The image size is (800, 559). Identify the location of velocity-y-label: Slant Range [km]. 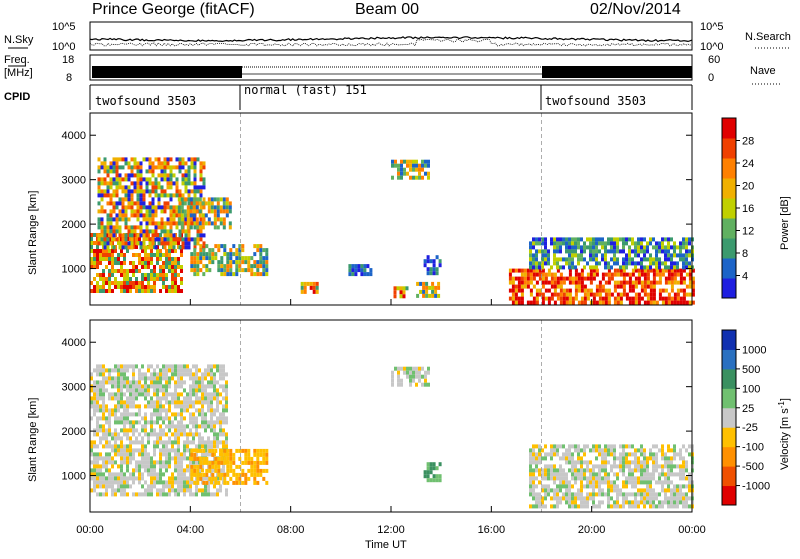
(33, 440).